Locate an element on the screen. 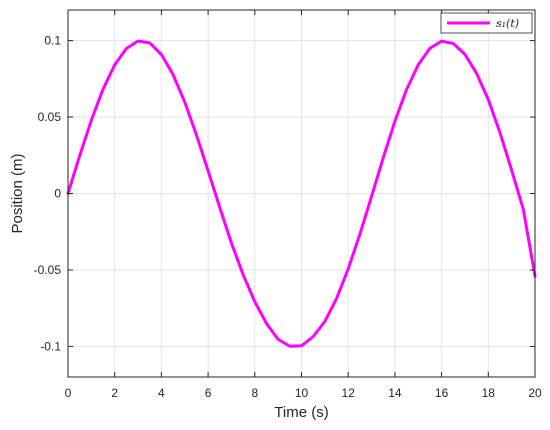 The width and height of the screenshot is (550, 430). x-tick-label: 8 is located at coordinates (254, 393).